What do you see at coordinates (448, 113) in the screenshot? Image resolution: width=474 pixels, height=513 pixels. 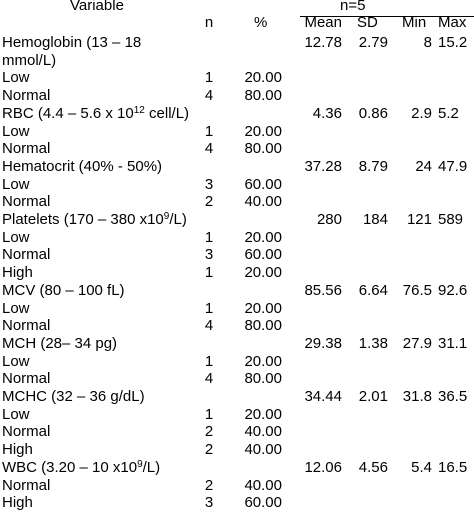 I see `max-cell: 5.2` at bounding box center [448, 113].